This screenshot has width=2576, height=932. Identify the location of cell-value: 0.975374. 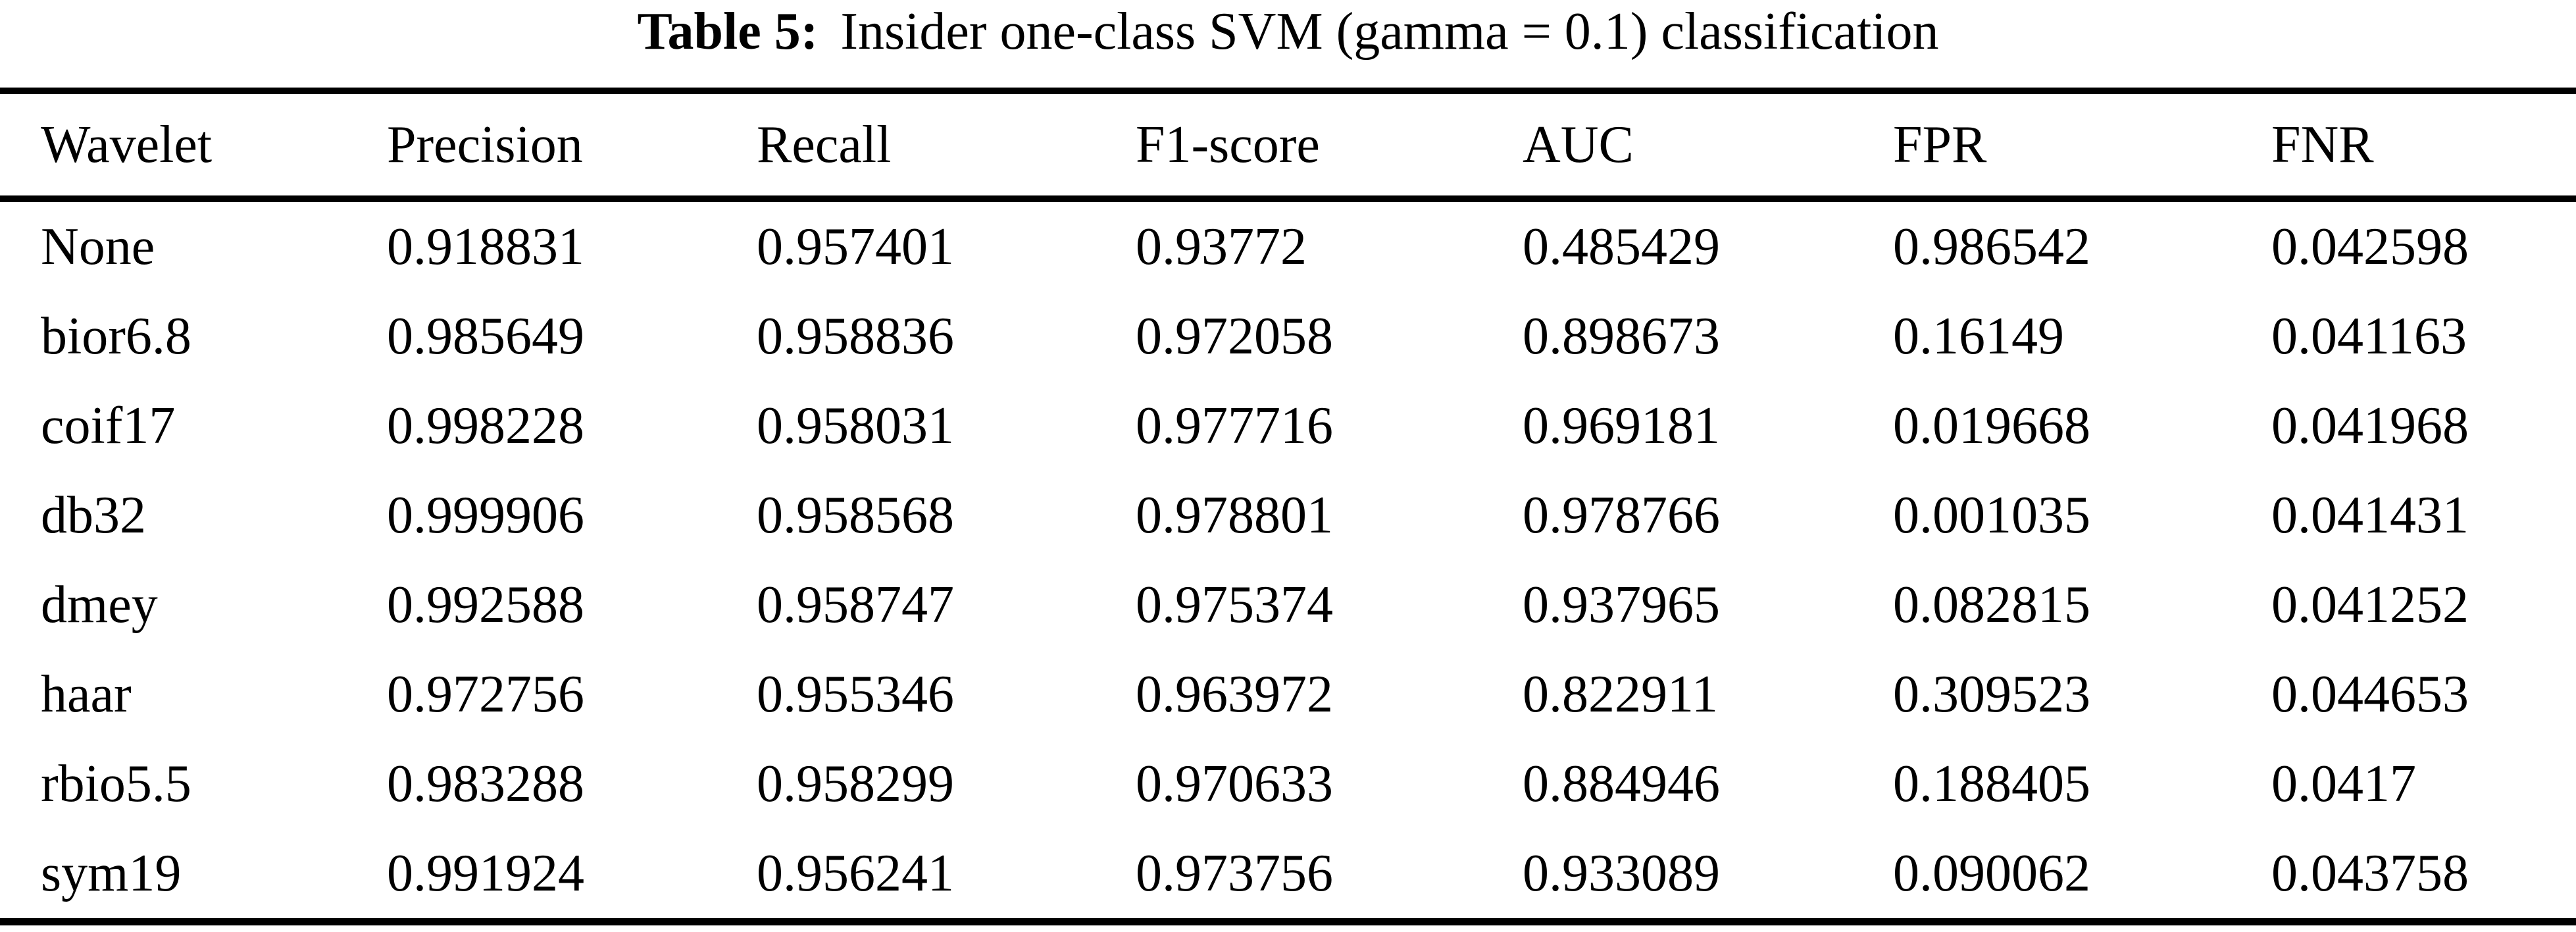
(1234, 604).